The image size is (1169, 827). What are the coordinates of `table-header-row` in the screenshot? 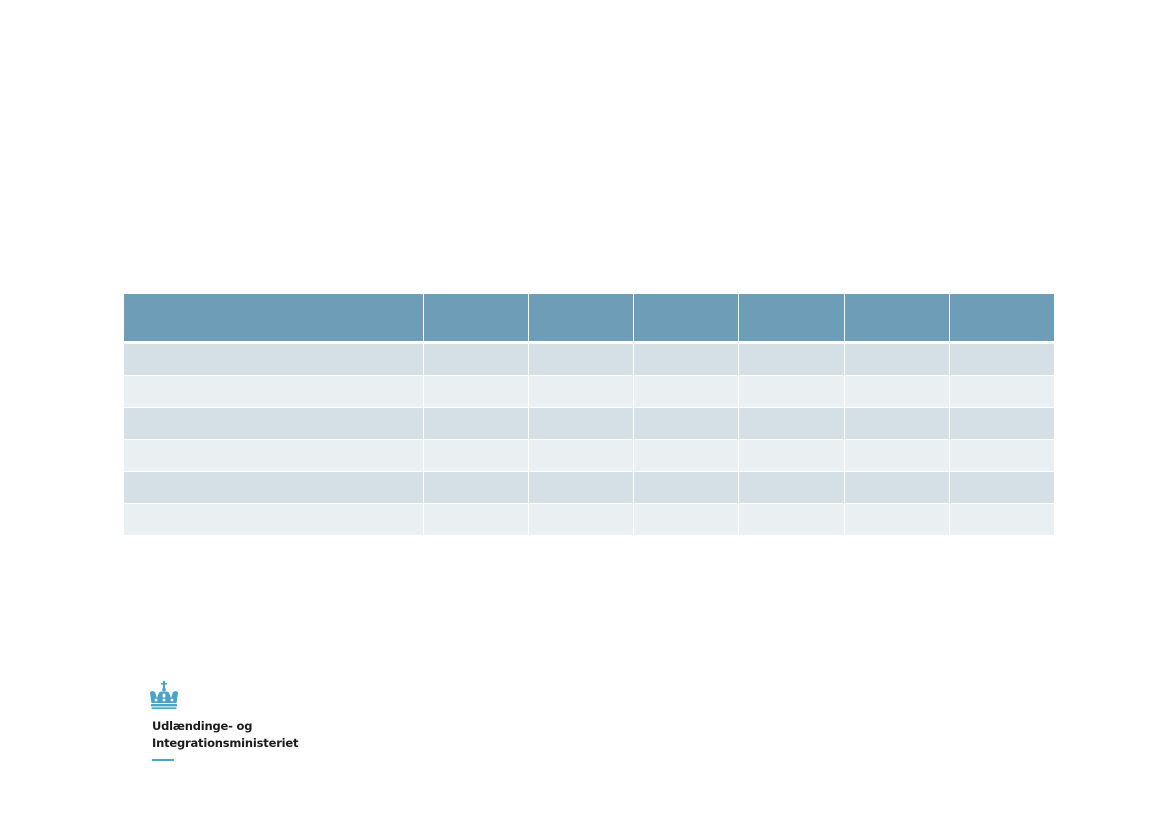 It's located at (589, 319).